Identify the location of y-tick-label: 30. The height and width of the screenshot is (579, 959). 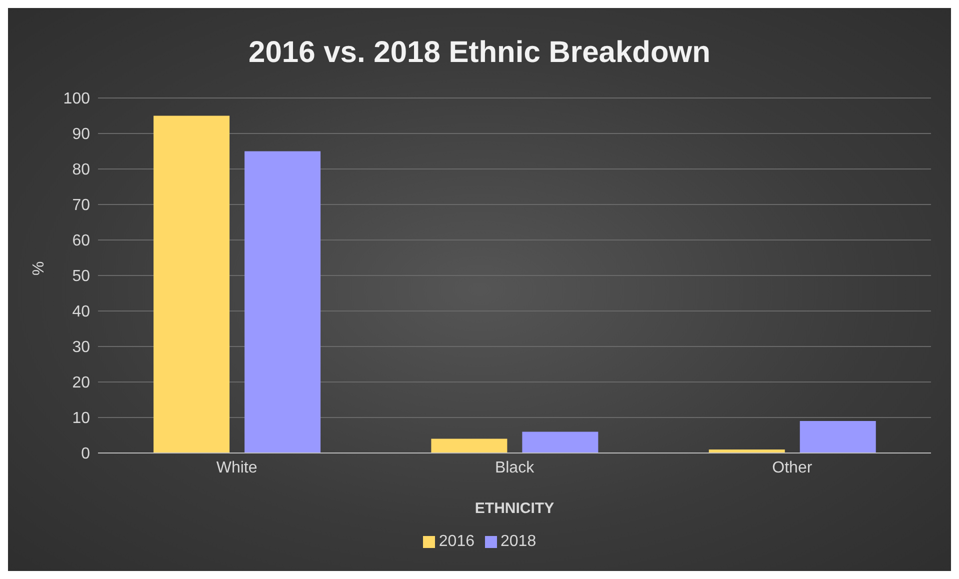
(81, 347).